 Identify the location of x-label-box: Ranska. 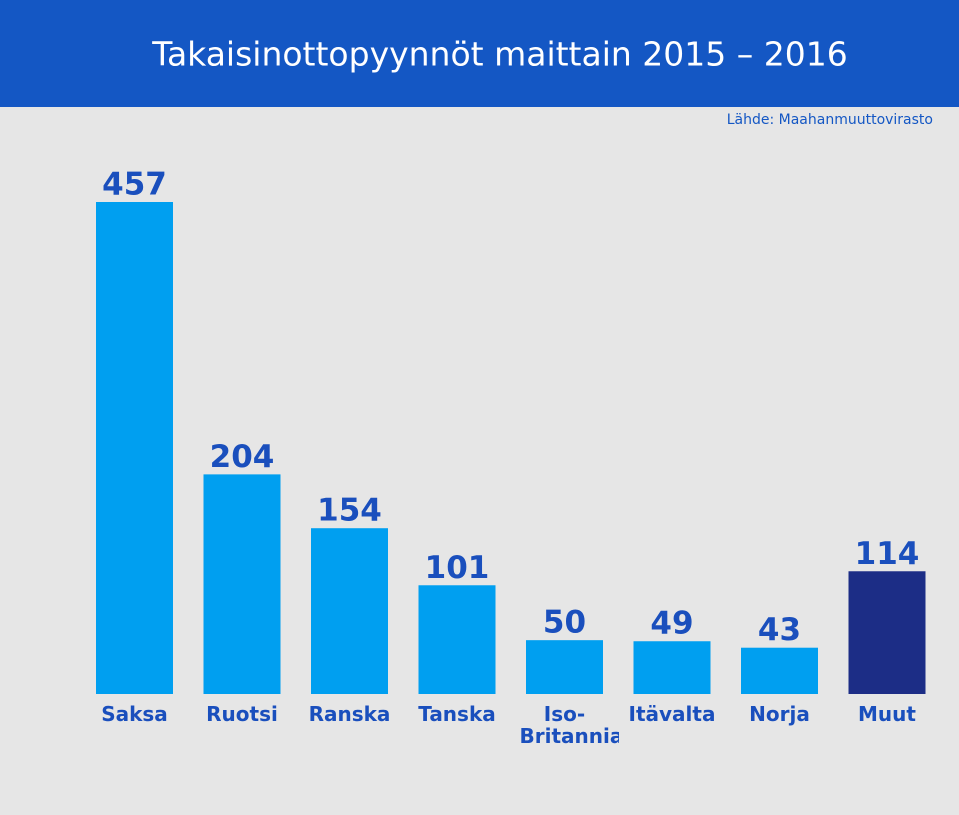
(349, 714).